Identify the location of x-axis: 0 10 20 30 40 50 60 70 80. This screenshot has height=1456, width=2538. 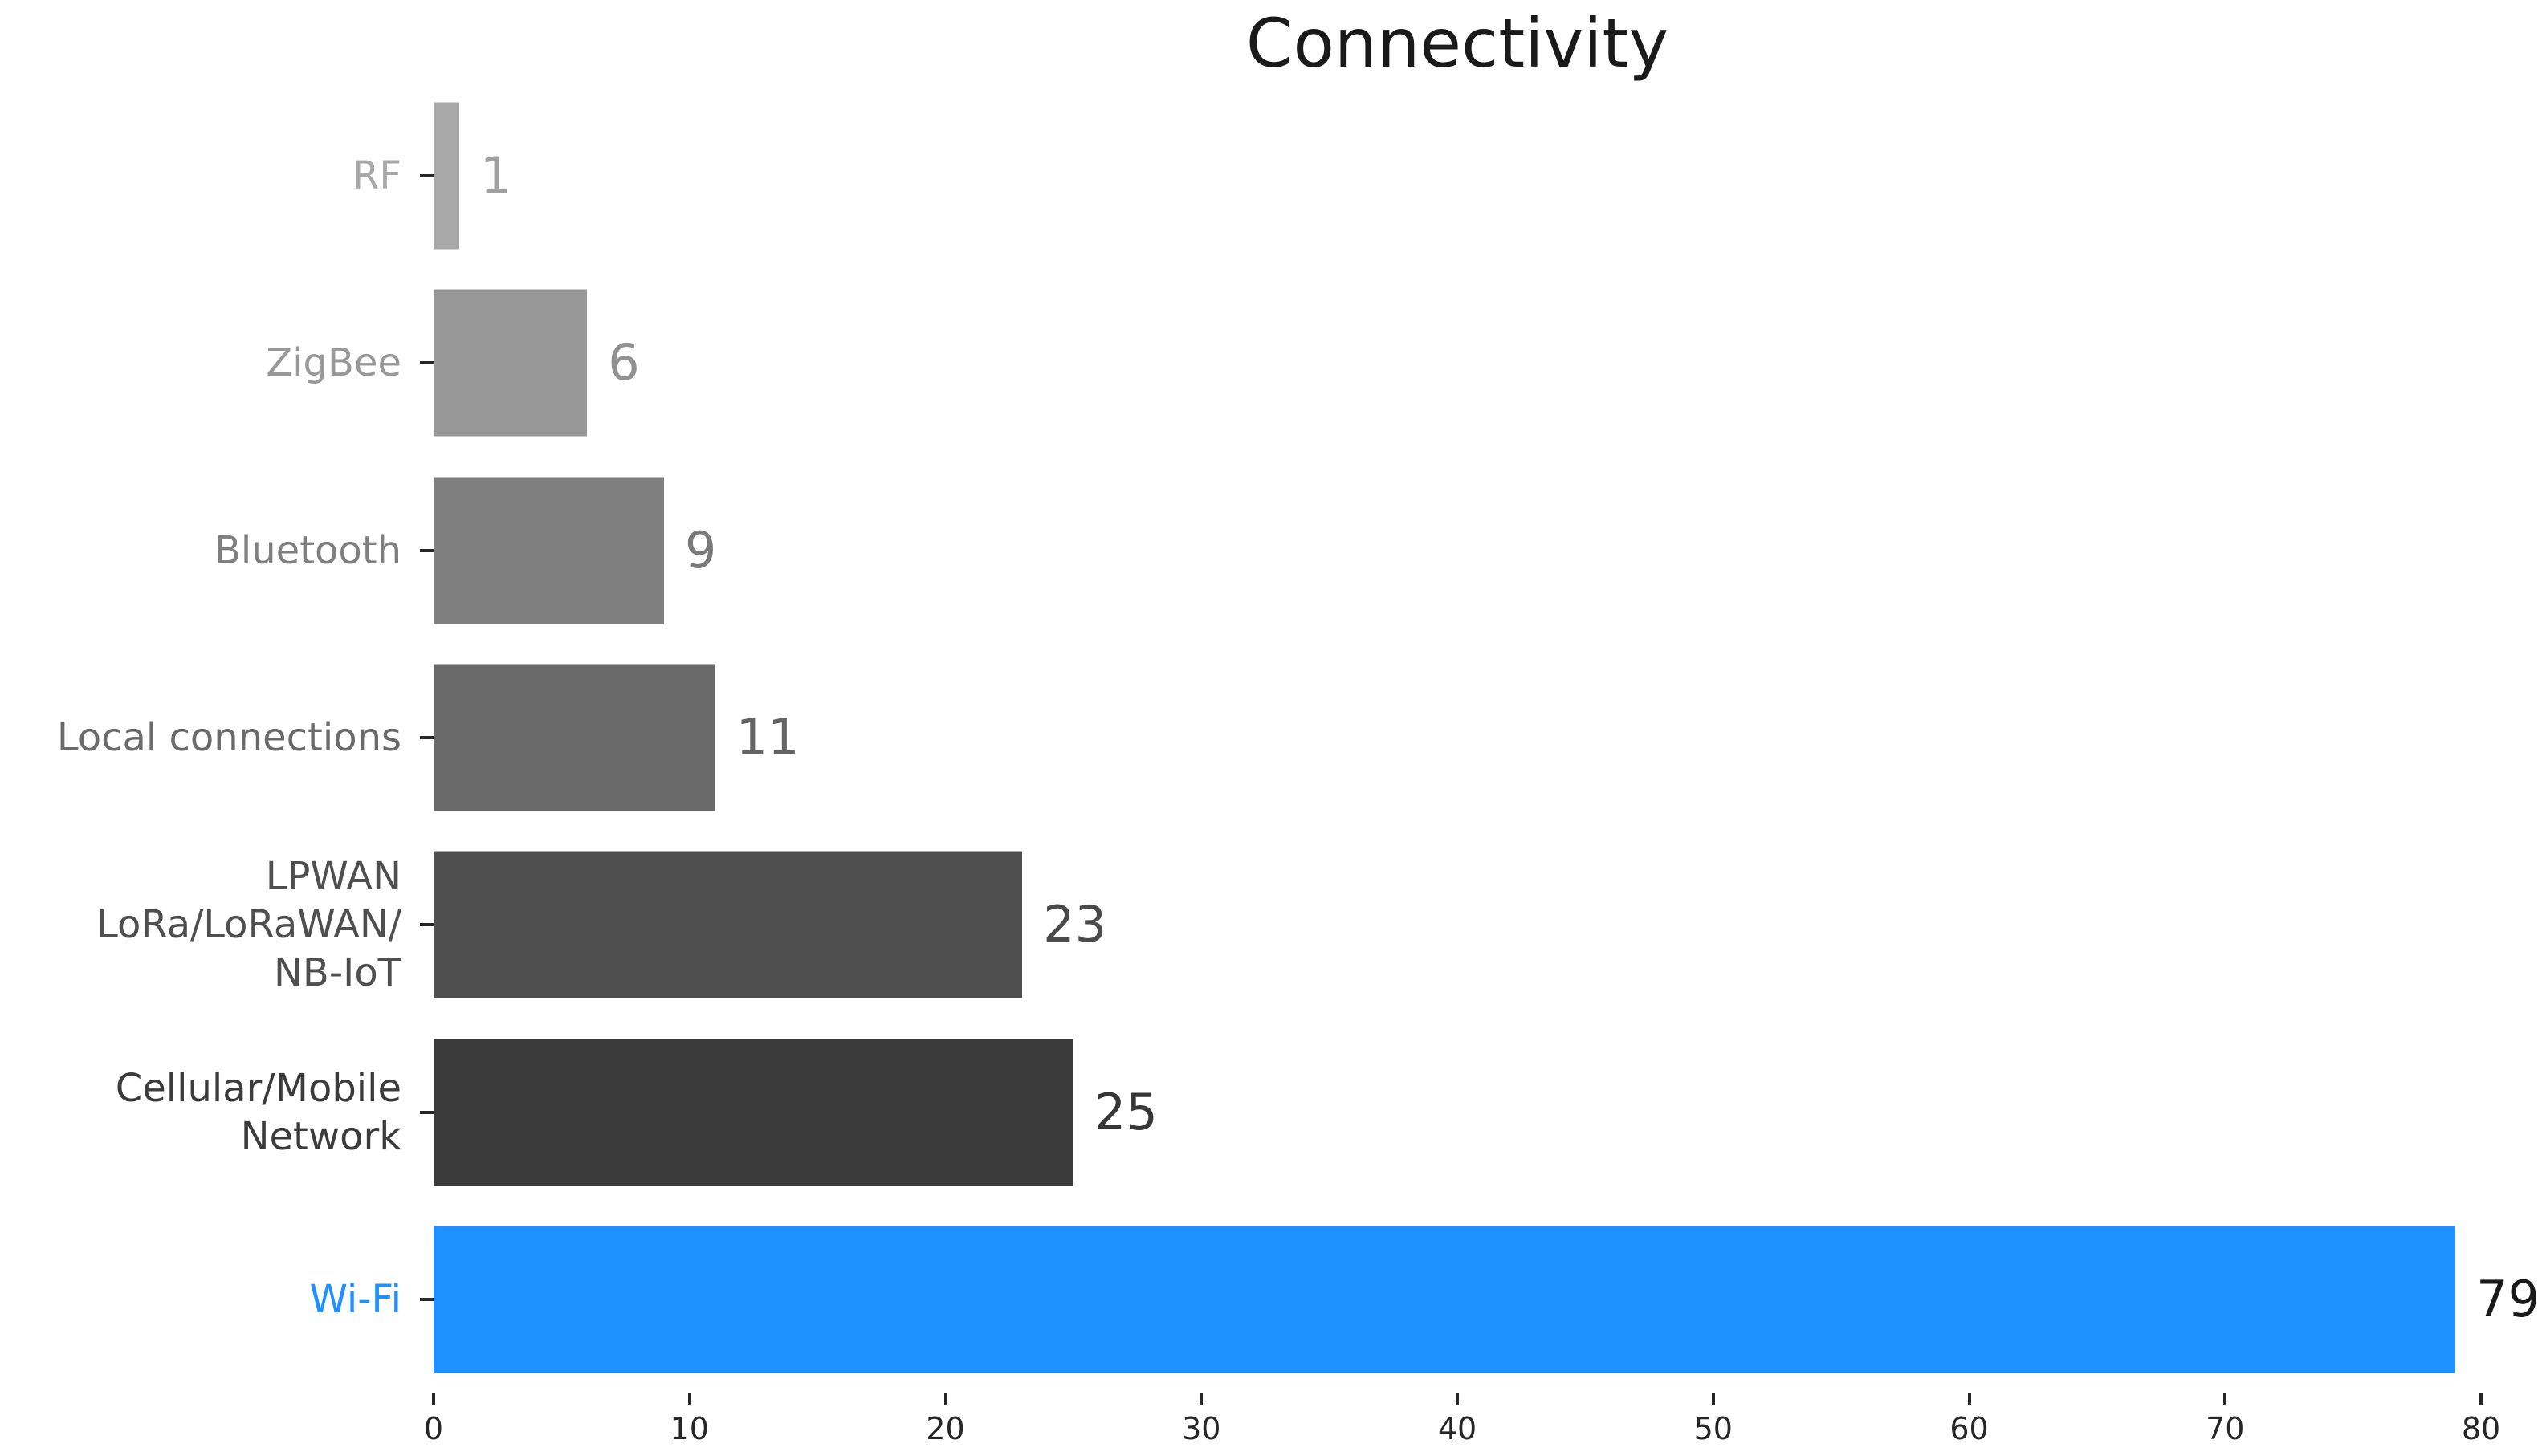
(1462, 1424).